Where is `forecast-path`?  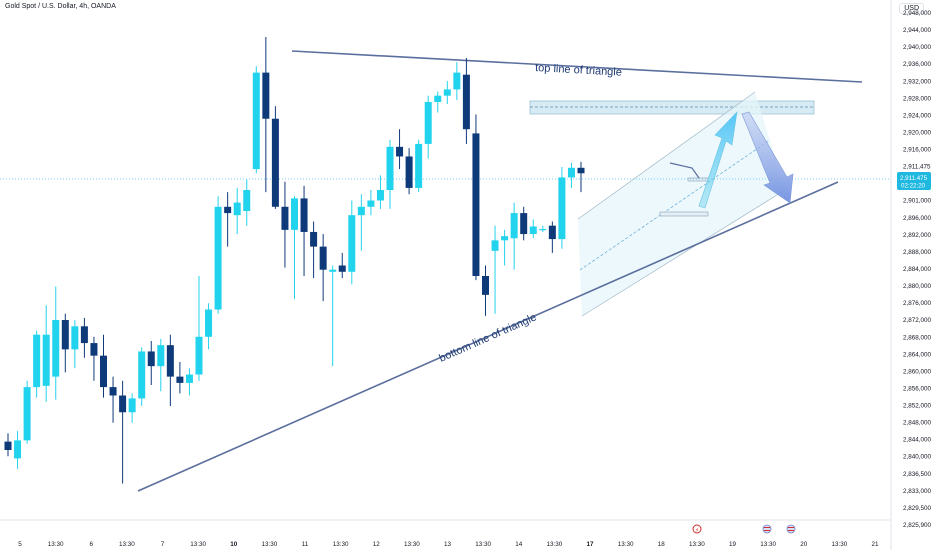
forecast-path is located at coordinates (684, 170).